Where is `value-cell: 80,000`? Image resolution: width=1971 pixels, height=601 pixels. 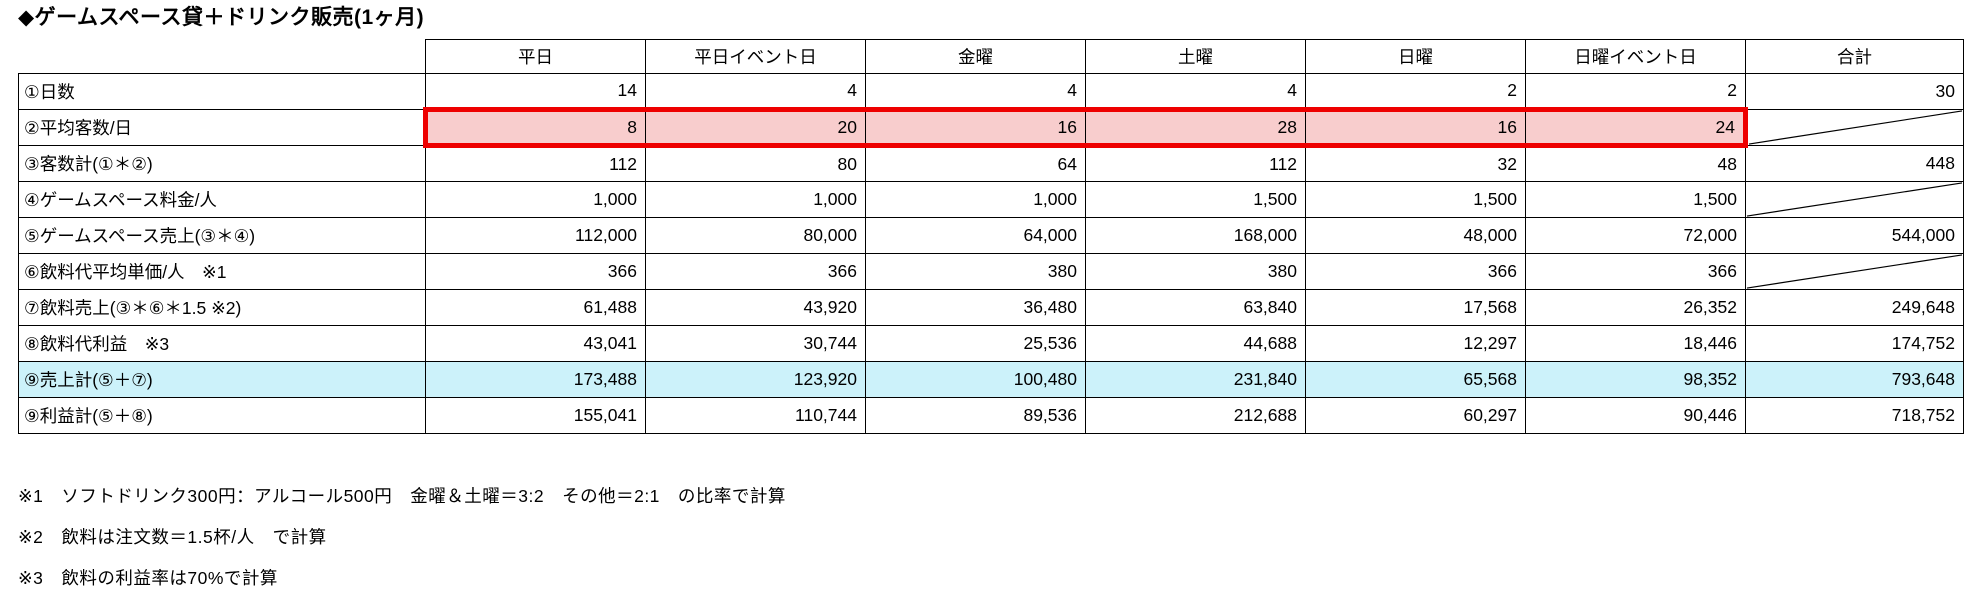
value-cell: 80,000 is located at coordinates (755, 235).